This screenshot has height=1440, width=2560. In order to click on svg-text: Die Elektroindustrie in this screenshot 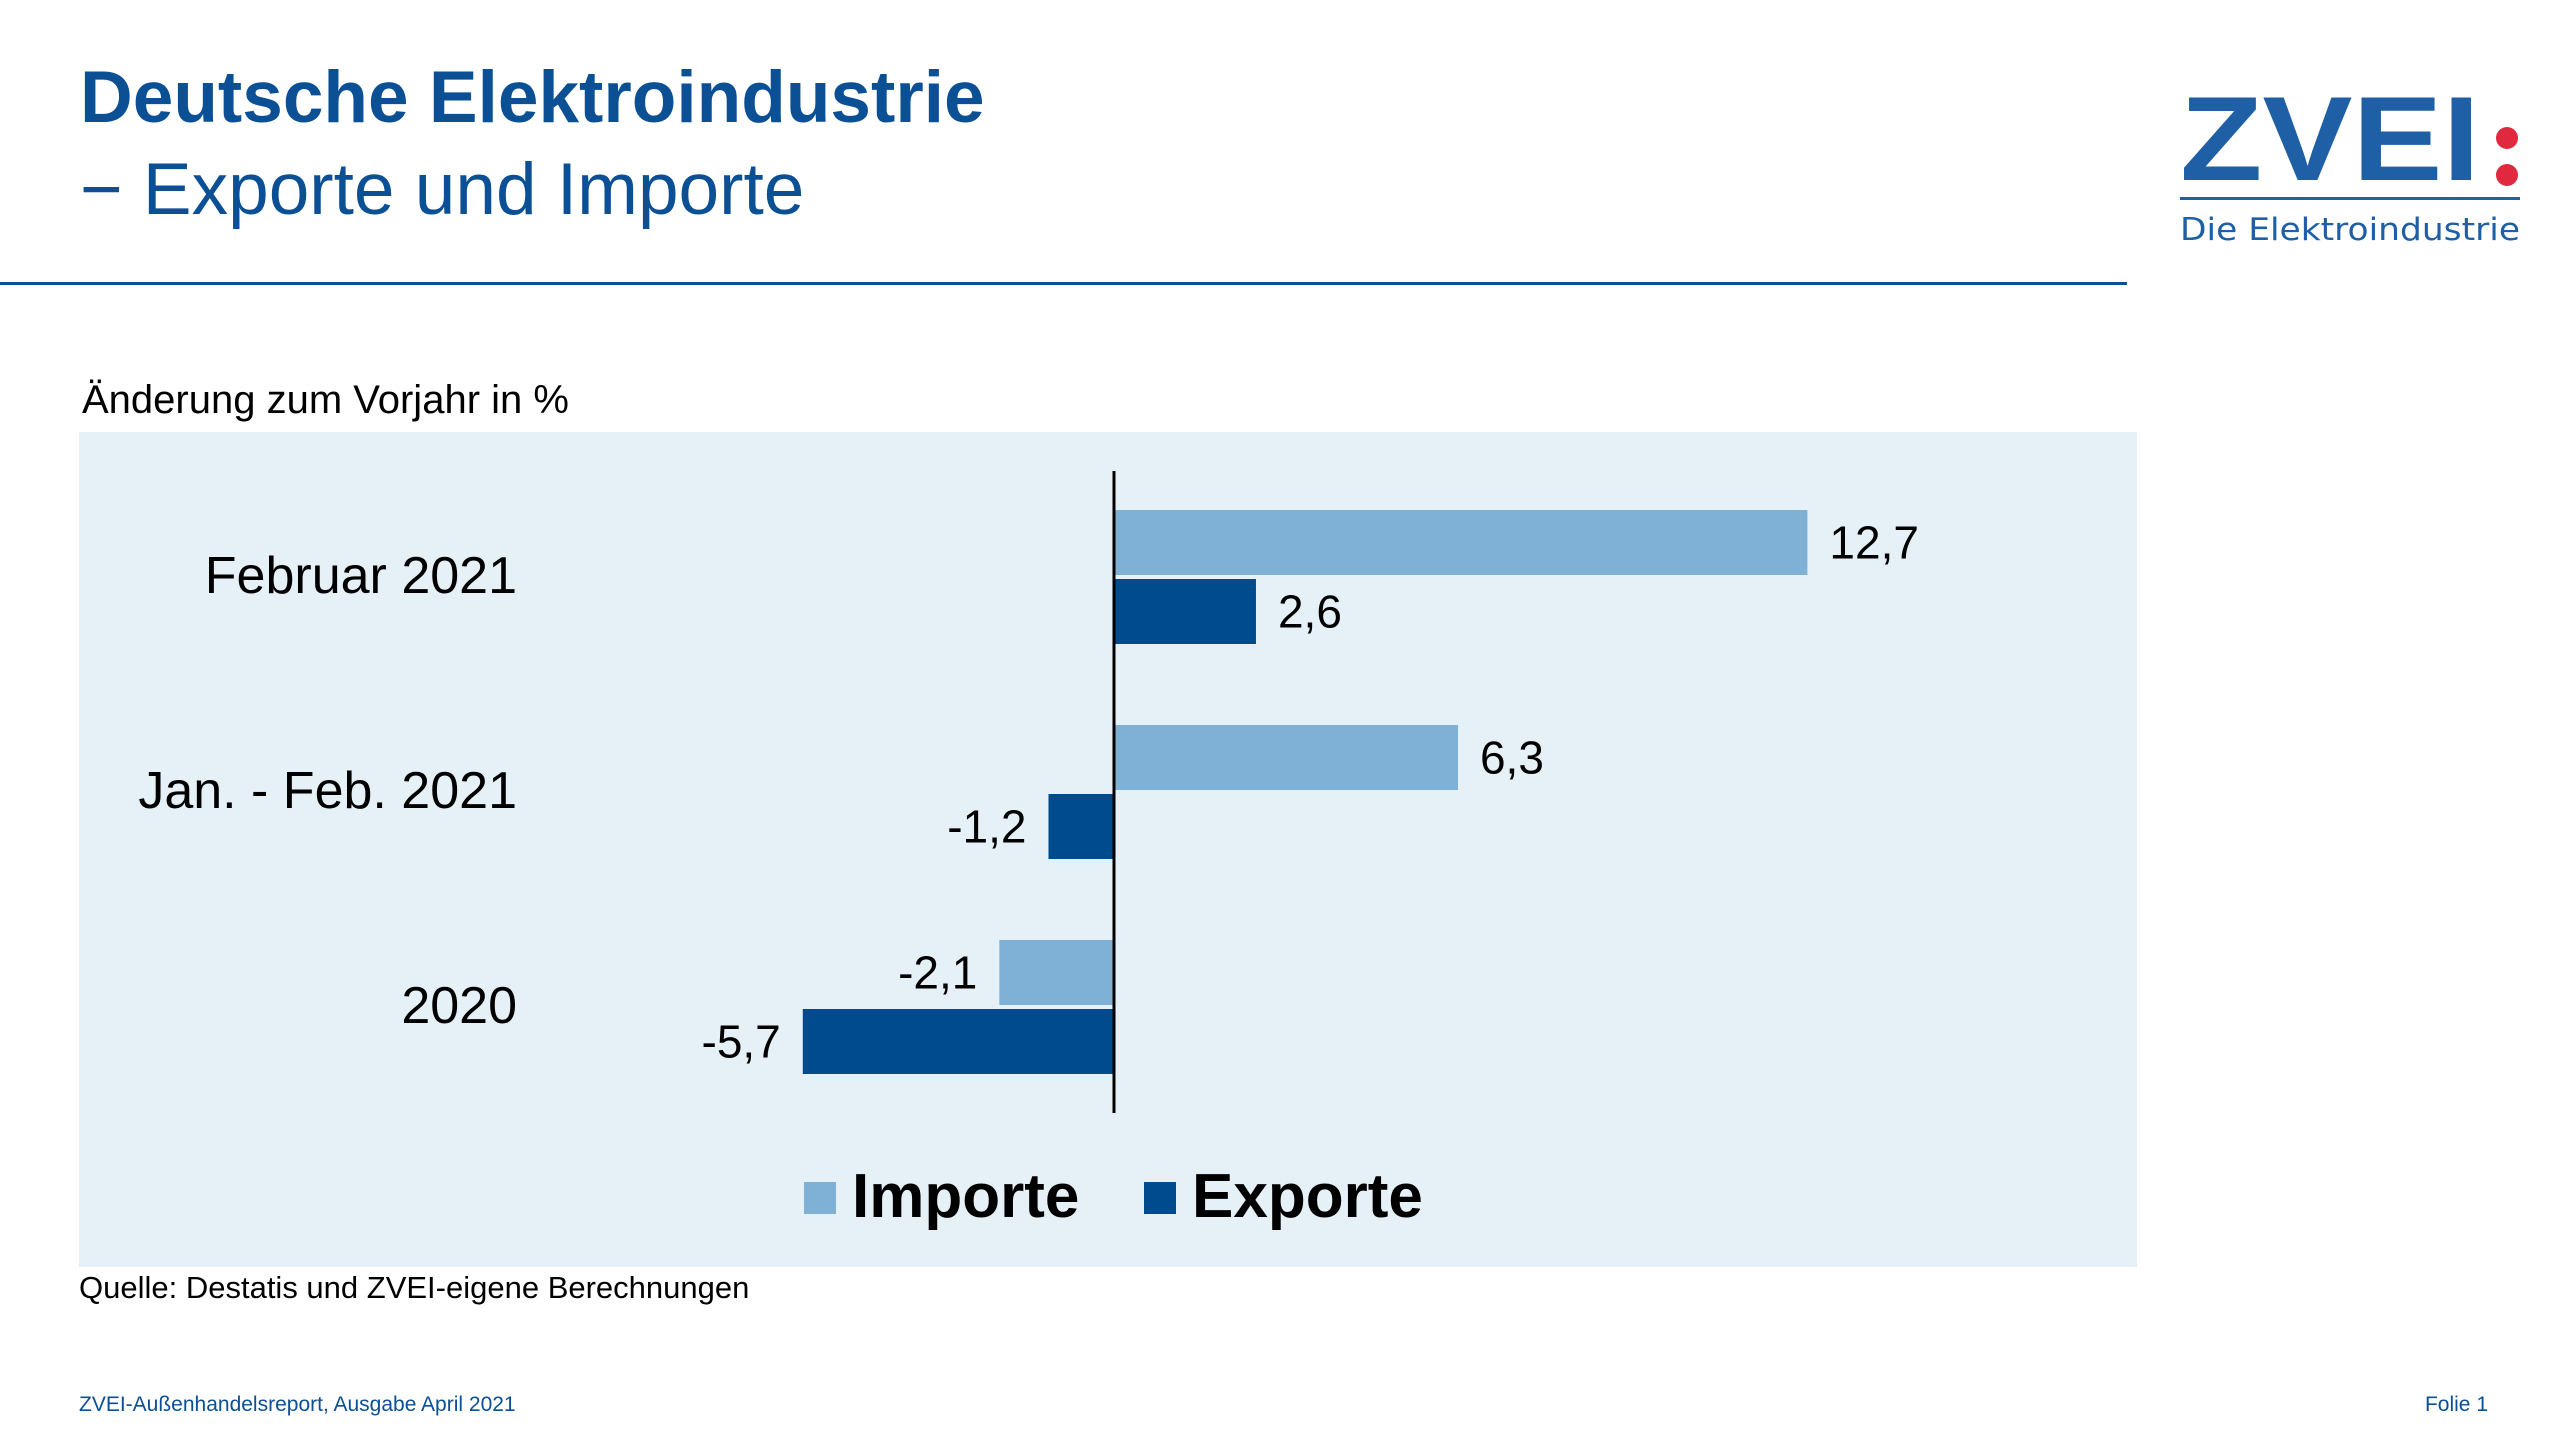, I will do `click(2350, 230)`.